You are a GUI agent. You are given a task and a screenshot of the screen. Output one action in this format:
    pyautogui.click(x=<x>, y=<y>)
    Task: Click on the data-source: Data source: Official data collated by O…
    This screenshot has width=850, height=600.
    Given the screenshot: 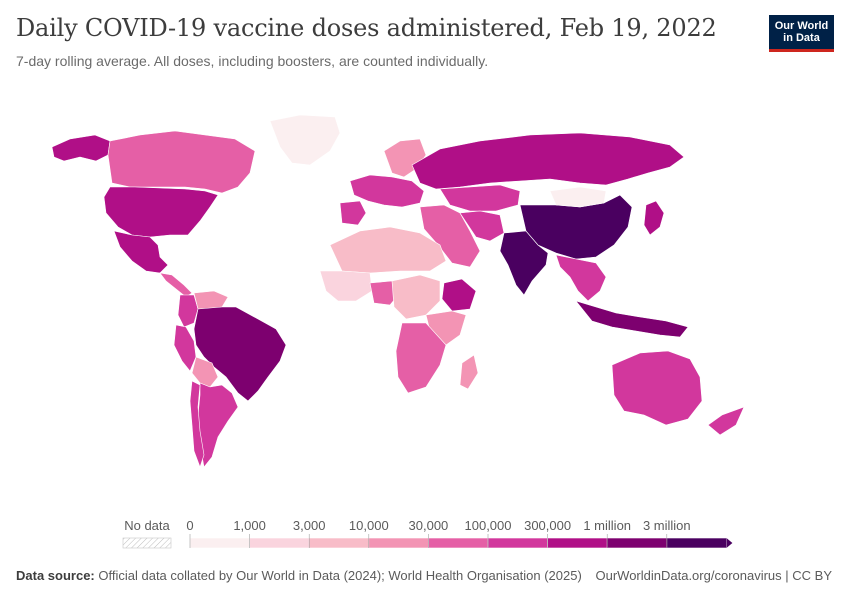 What is the action you would take?
    pyautogui.click(x=299, y=575)
    